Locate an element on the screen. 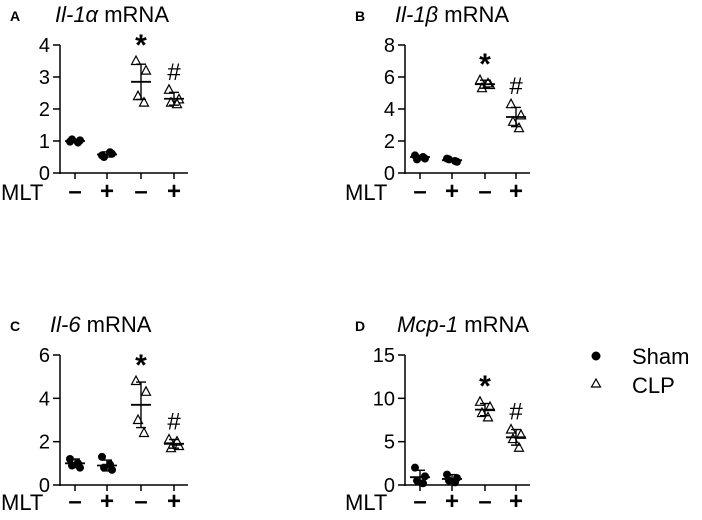 Image resolution: width=702 pixels, height=520 pixels. legend: Sham CLP is located at coordinates (639, 371).